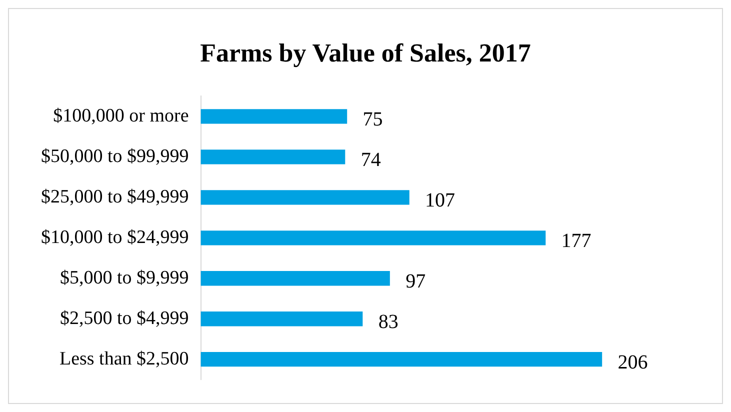 The height and width of the screenshot is (412, 731). Describe the element at coordinates (115, 197) in the screenshot. I see `y-tick-label: $25,000 to $49,999` at that location.